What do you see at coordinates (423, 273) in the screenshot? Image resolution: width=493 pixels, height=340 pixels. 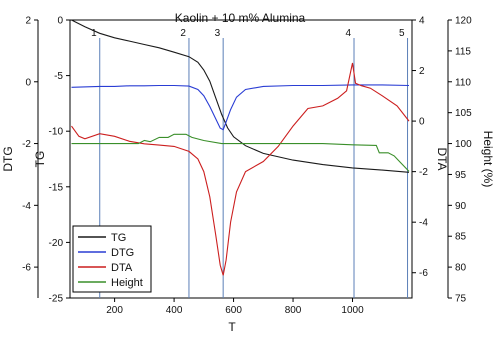 I see `dta-tick-label: -6` at bounding box center [423, 273].